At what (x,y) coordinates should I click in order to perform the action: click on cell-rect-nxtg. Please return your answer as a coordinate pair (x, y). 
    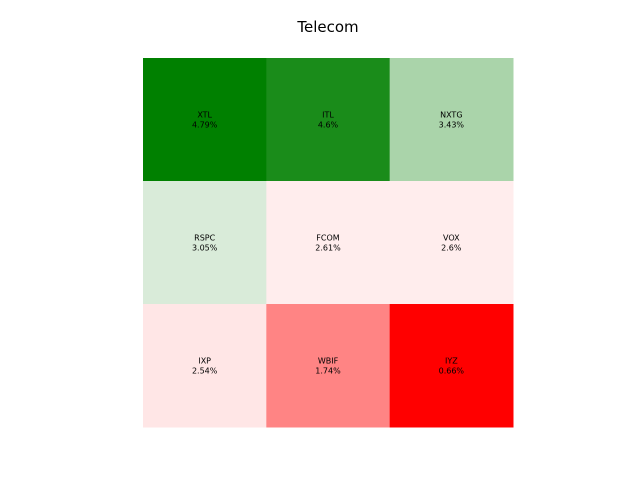
    Looking at the image, I should click on (451, 120).